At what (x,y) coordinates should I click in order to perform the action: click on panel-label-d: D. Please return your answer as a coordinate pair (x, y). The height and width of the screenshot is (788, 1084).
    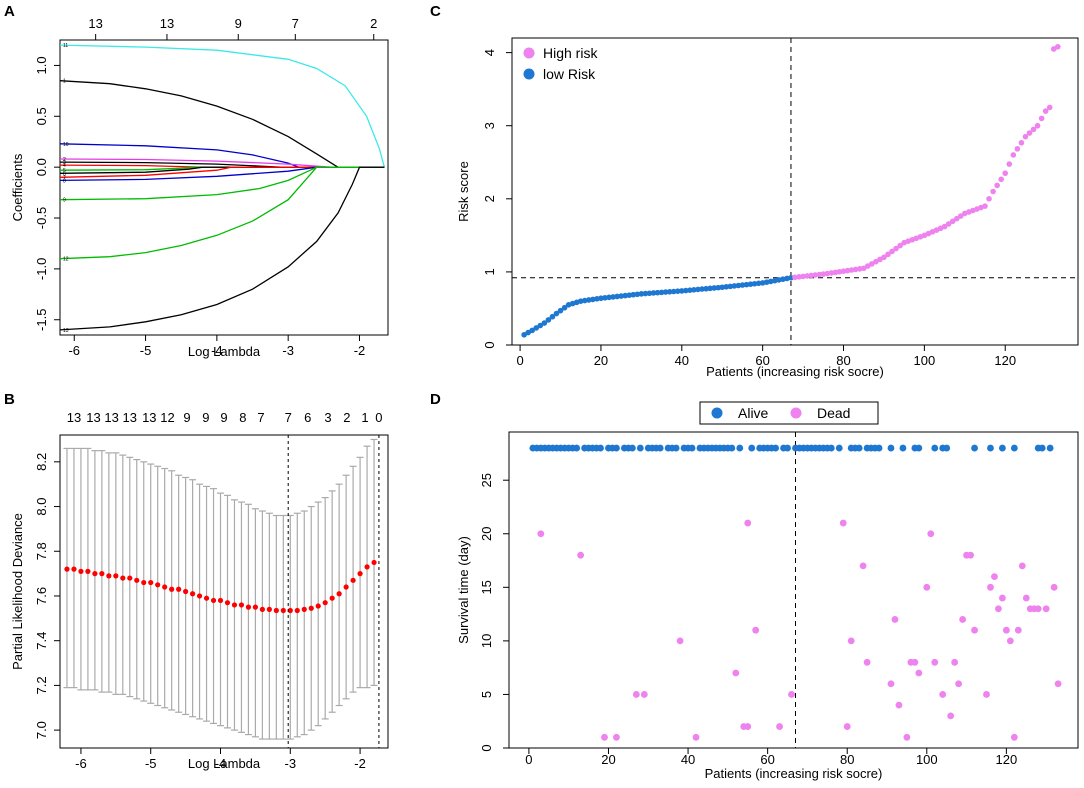
    Looking at the image, I should click on (435, 399).